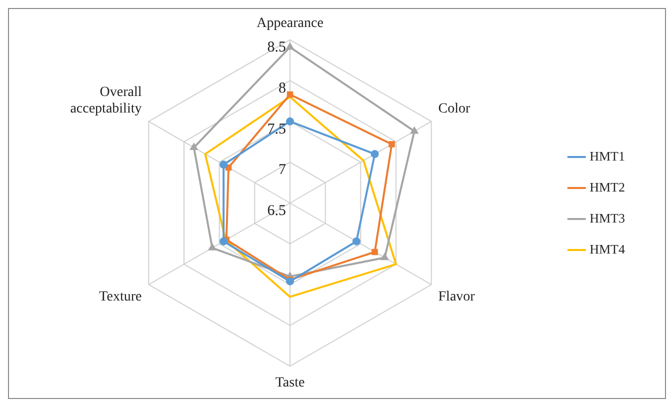 This screenshot has width=672, height=405. Describe the element at coordinates (106, 100) in the screenshot. I see `spoke-label: Overall acceptability` at that location.